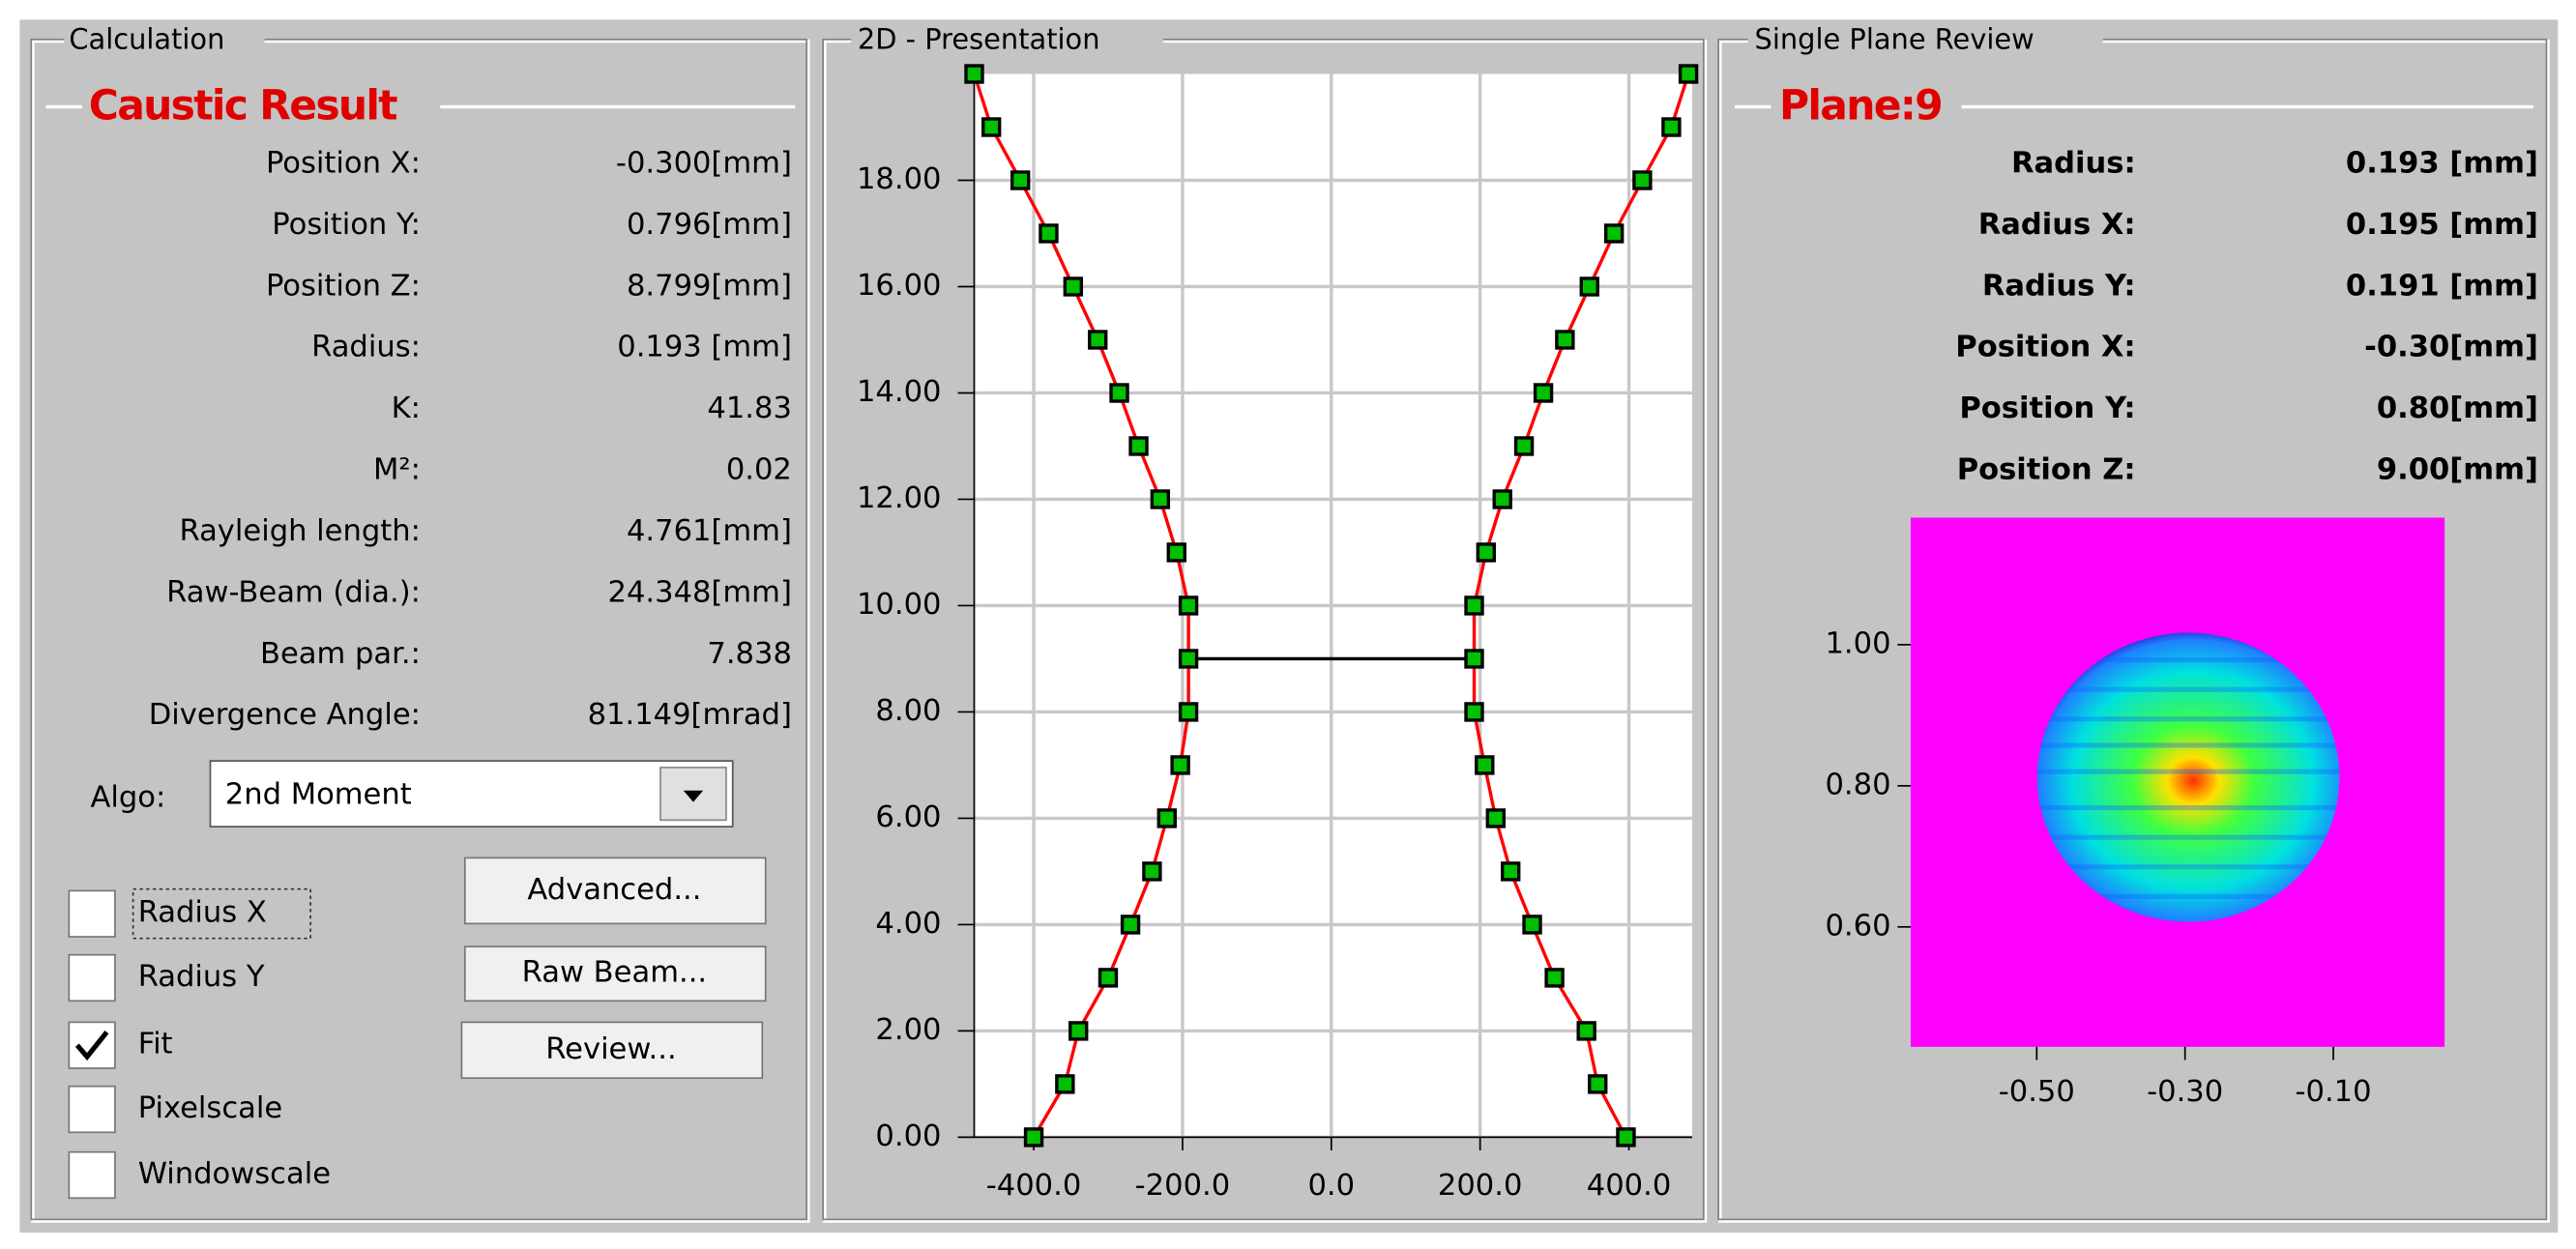 The image size is (2576, 1249). I want to click on y-tick-label: 4.00, so click(908, 924).